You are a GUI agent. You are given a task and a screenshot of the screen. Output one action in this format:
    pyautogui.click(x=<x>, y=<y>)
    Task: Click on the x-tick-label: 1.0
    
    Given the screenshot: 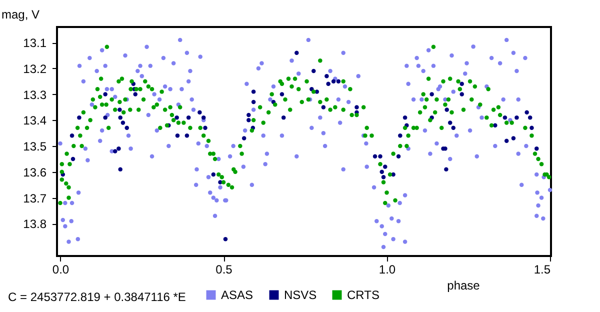 What is the action you would take?
    pyautogui.click(x=387, y=269)
    